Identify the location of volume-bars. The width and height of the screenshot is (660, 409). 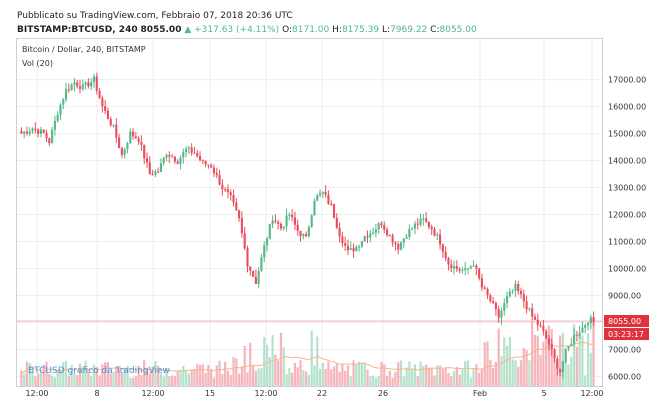
(307, 352).